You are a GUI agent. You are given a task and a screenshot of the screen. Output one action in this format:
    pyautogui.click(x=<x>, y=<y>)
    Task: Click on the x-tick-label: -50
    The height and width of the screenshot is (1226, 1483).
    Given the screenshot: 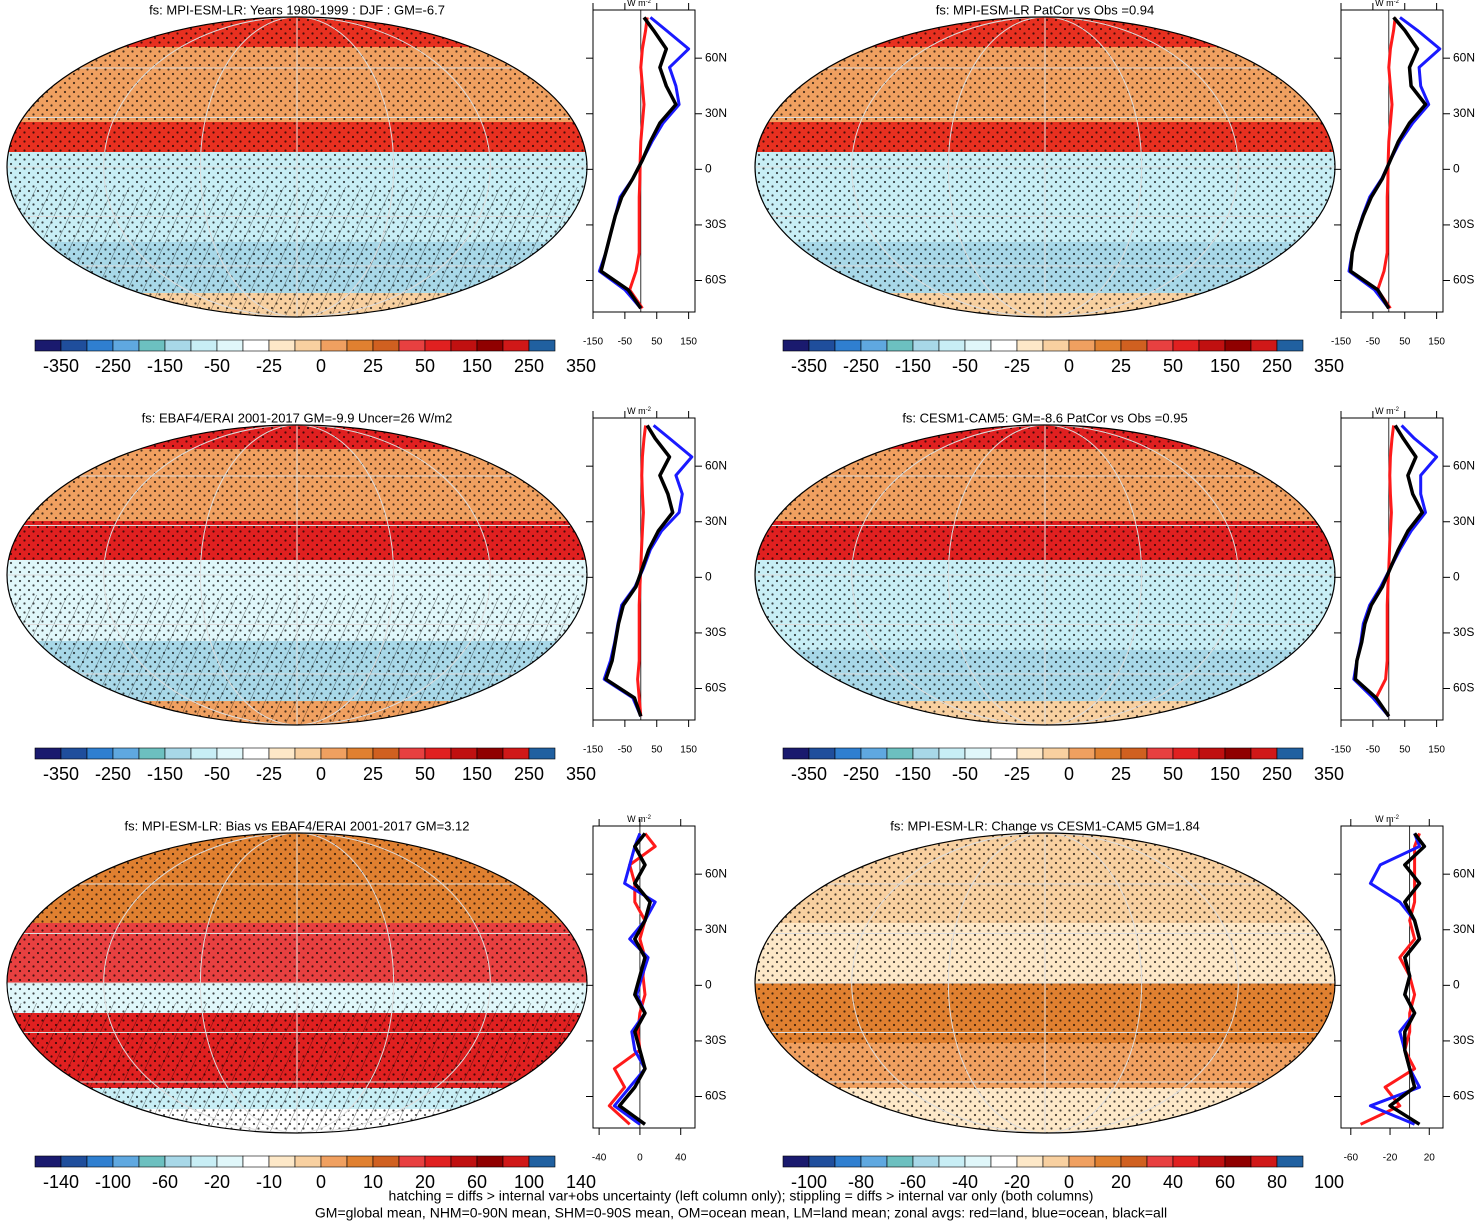 What is the action you would take?
    pyautogui.click(x=1373, y=342)
    